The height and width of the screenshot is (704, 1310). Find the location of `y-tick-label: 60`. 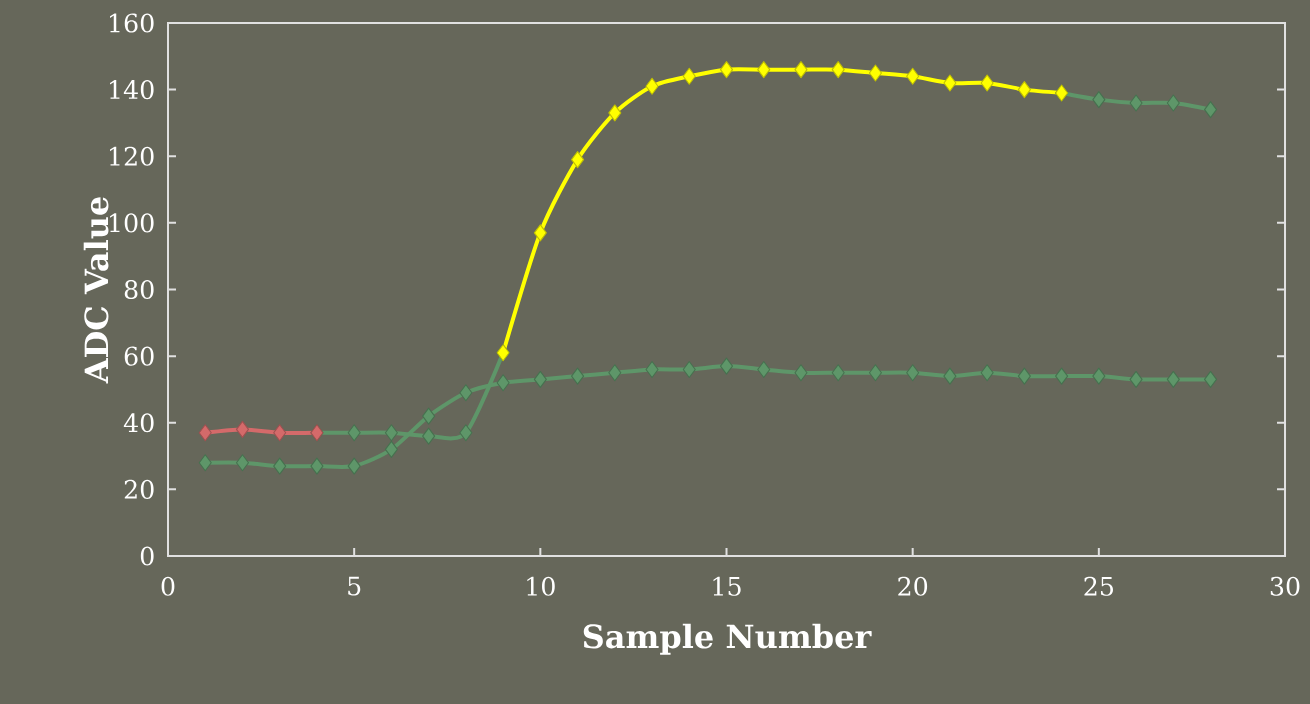

y-tick-label: 60 is located at coordinates (139, 356).